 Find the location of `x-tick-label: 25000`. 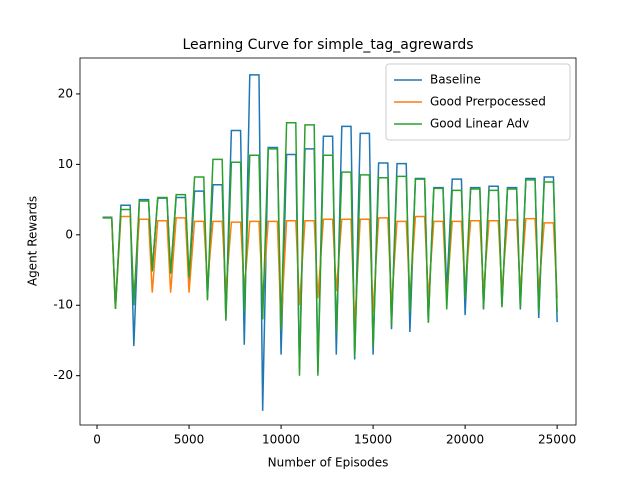

x-tick-label: 25000 is located at coordinates (557, 440).